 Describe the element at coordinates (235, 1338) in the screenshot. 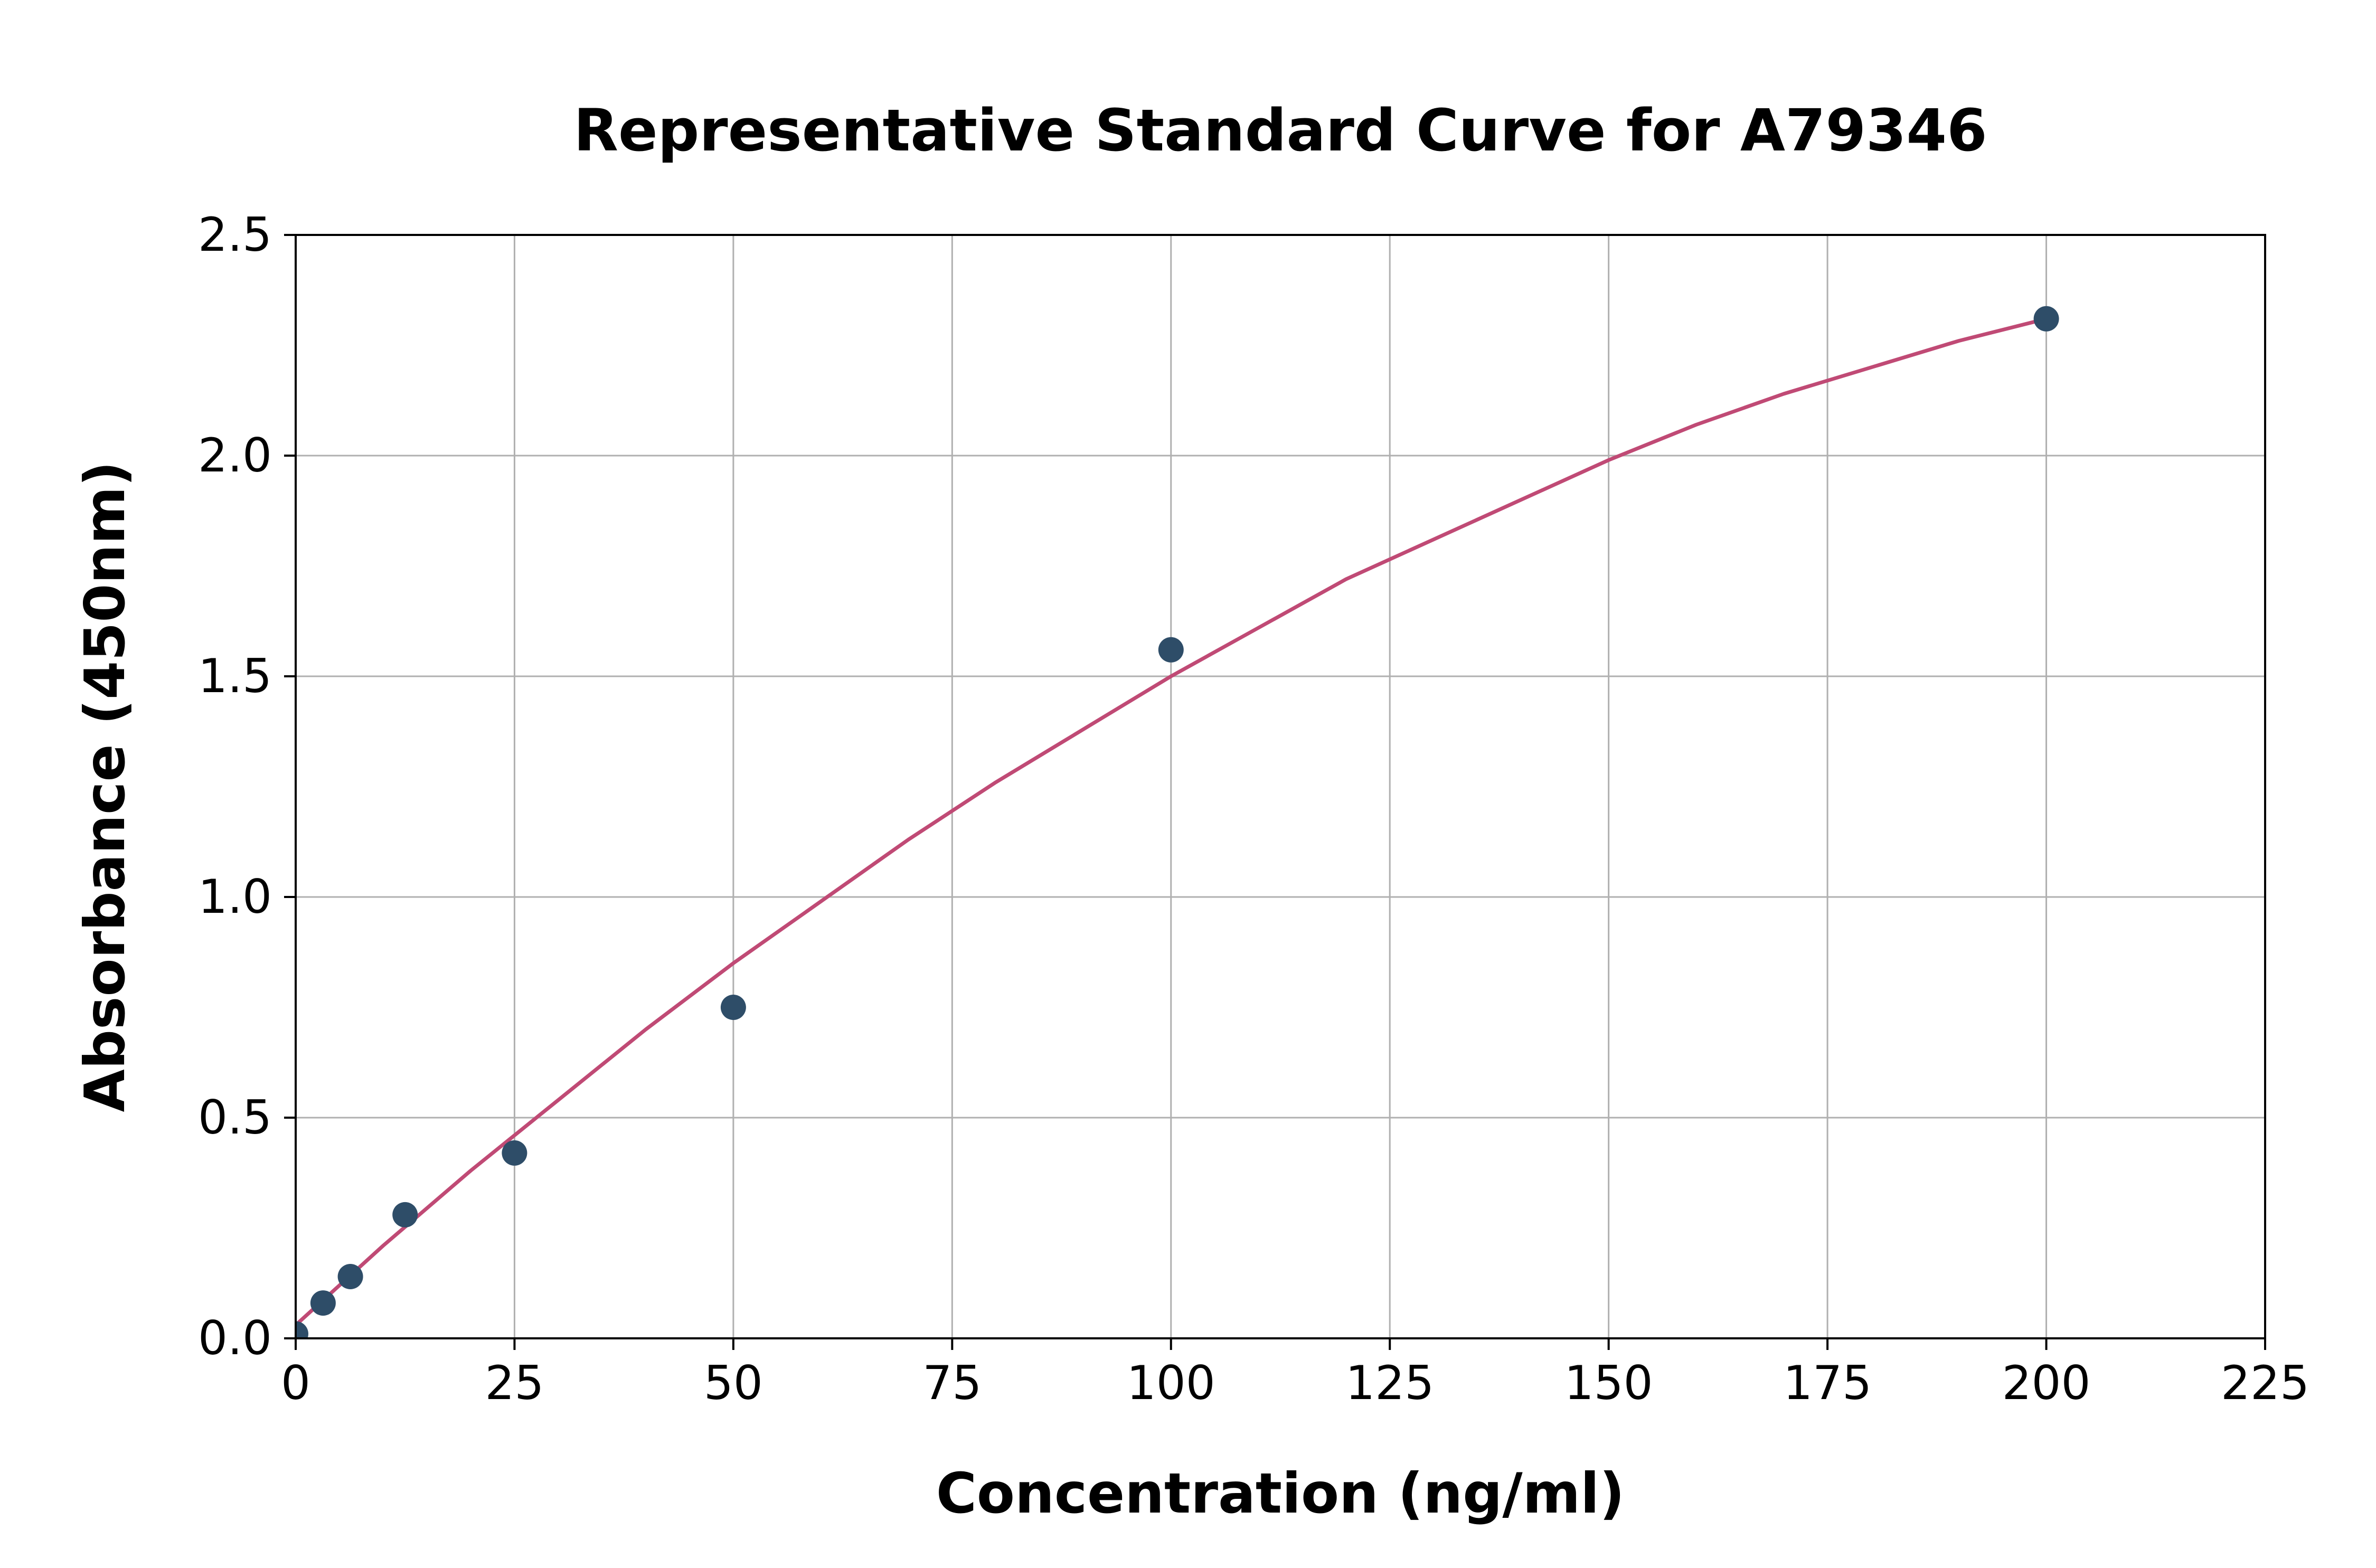

I see `y-tick-label: 0.0` at that location.